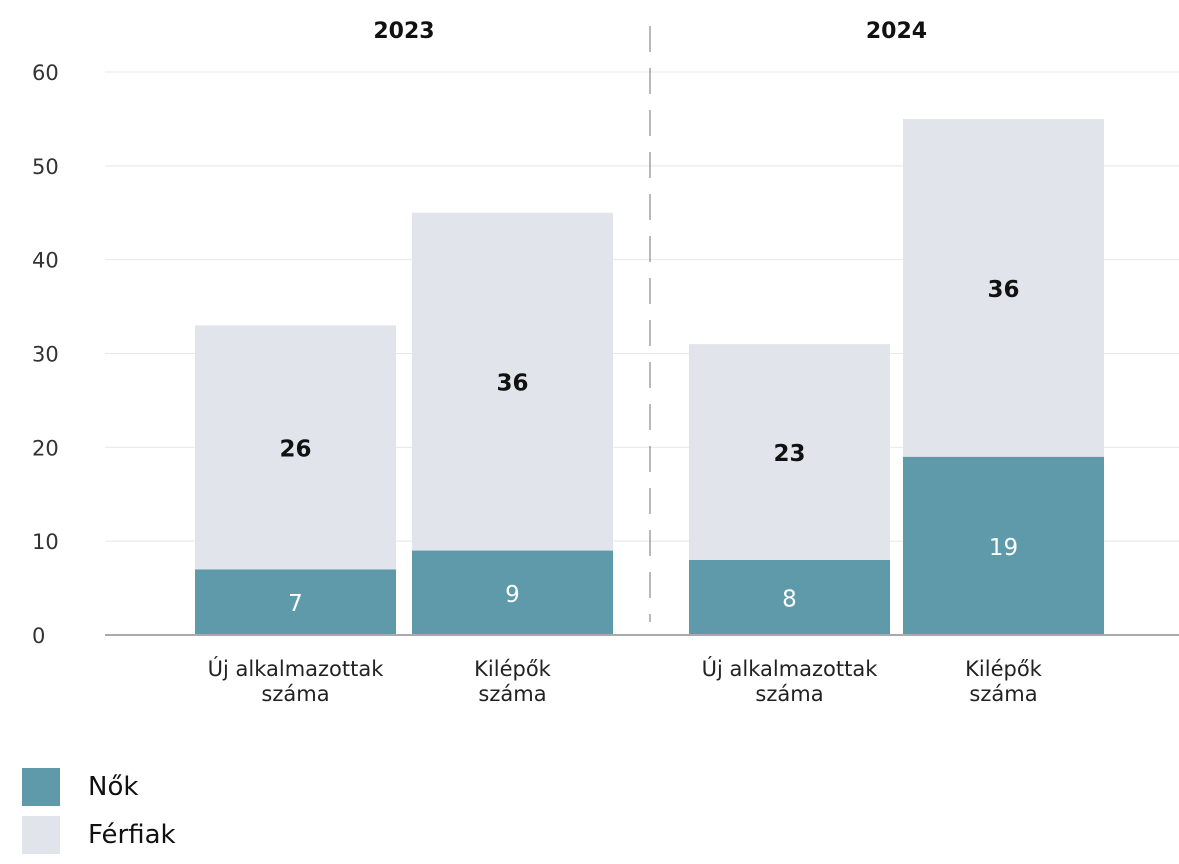  Describe the element at coordinates (41, 787) in the screenshot. I see `legend-swatch-women` at that location.